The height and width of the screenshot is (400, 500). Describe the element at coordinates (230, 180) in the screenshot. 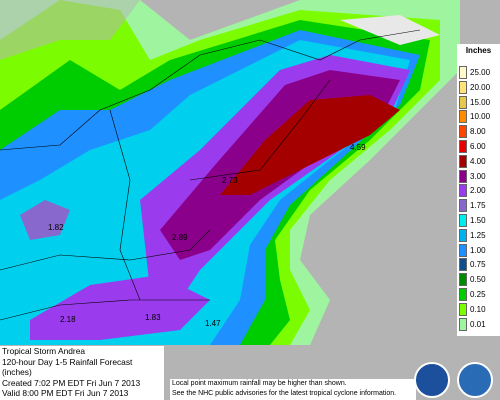

I see `point-label: 2.73` at that location.